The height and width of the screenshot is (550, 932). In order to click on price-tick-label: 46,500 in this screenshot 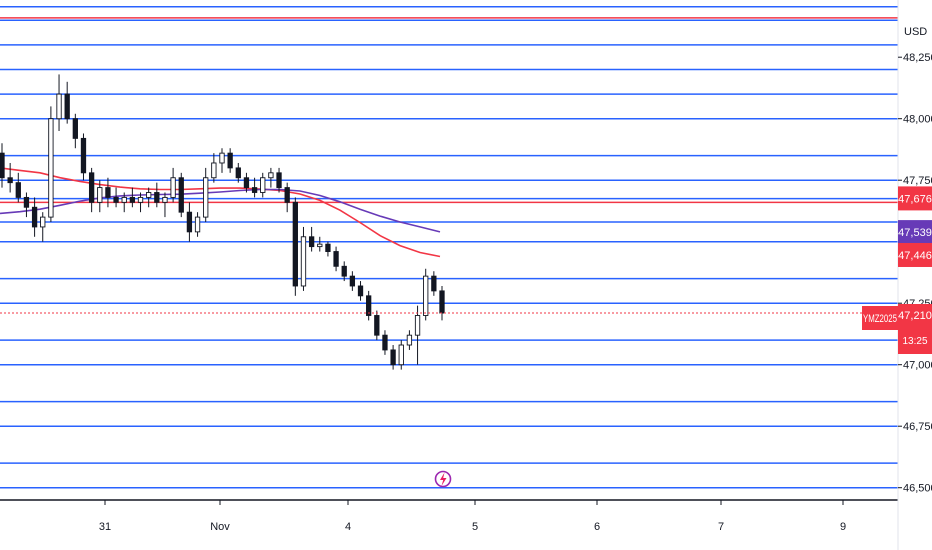, I will do `click(917, 489)`.